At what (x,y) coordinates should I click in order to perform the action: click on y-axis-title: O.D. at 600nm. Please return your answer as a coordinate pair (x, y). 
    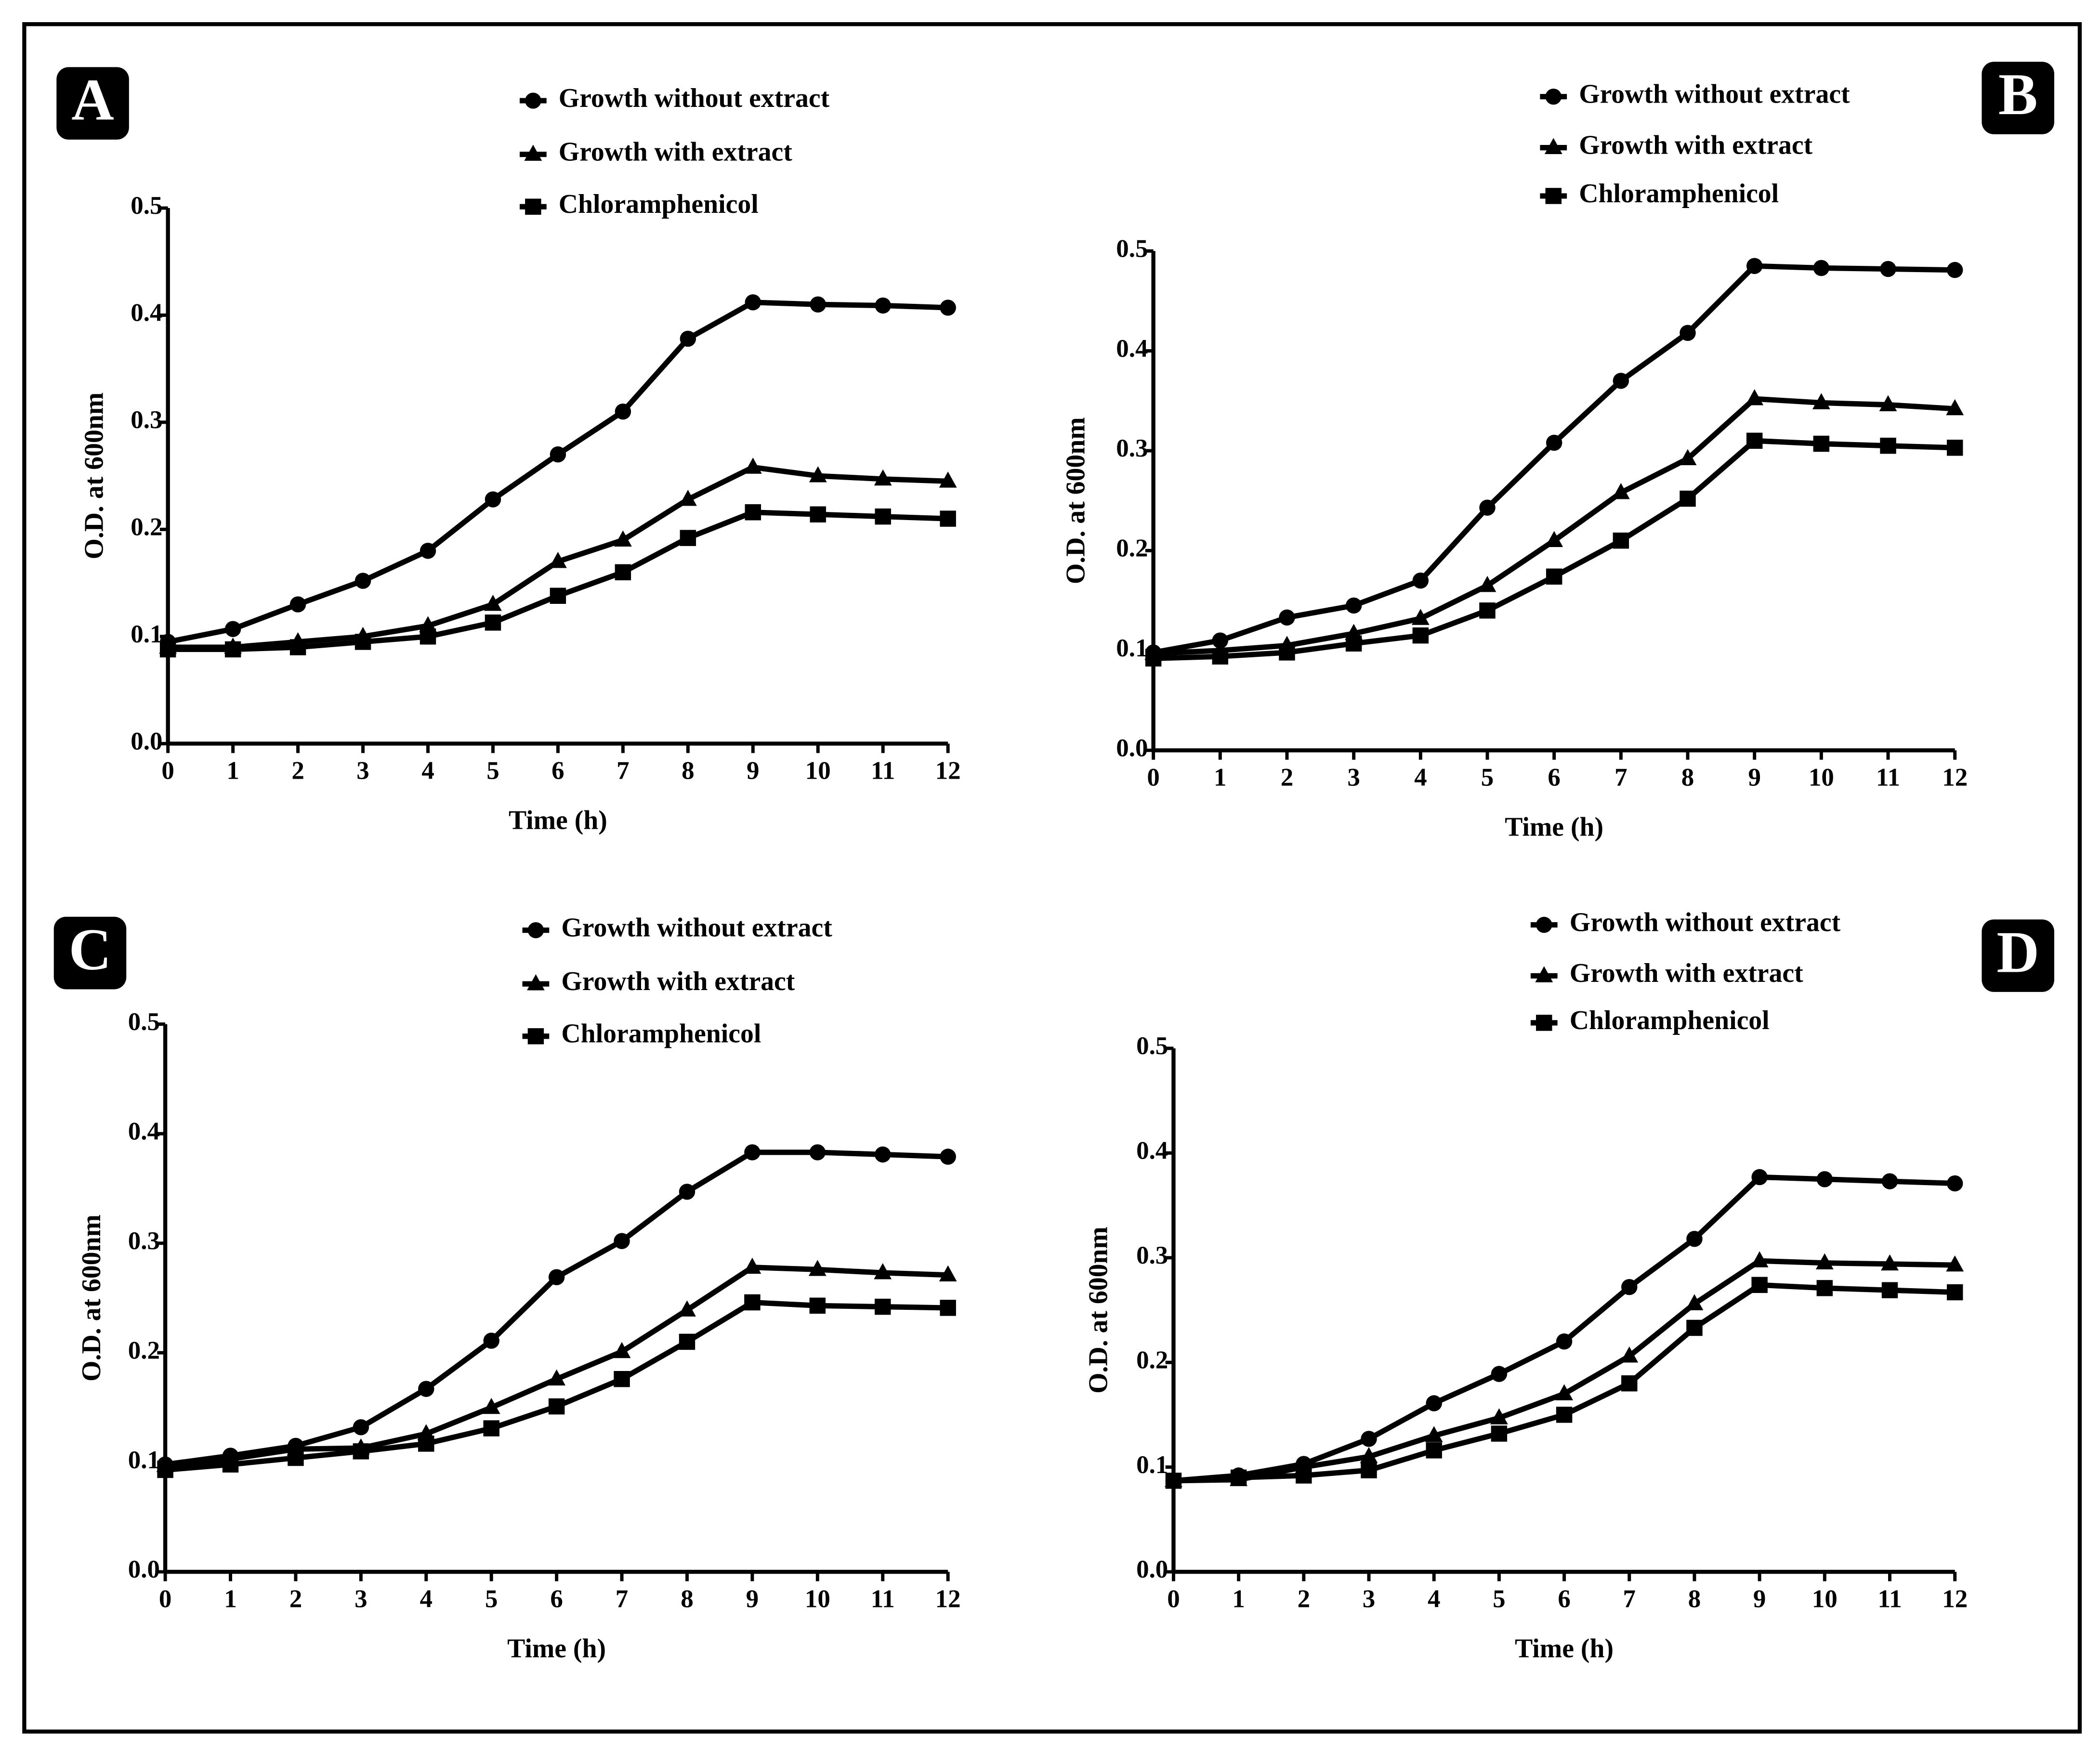
    Looking at the image, I should click on (1076, 500).